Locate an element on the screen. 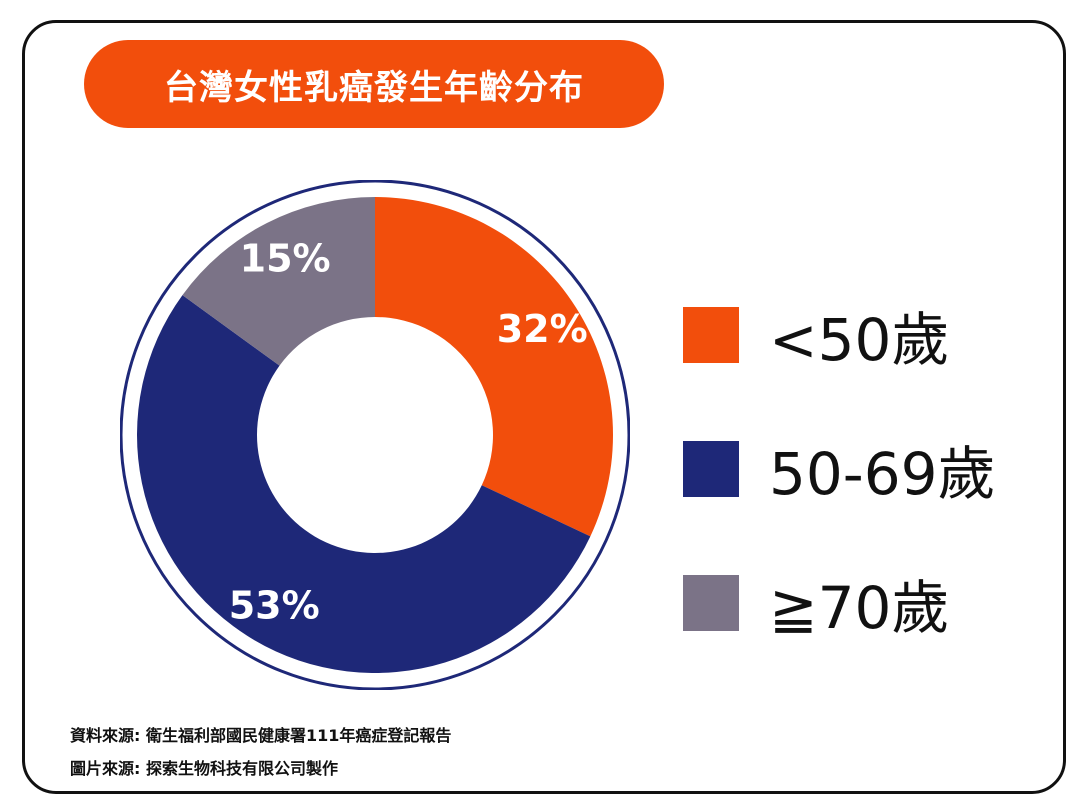  legend-label: <50歲 is located at coordinates (859, 340).